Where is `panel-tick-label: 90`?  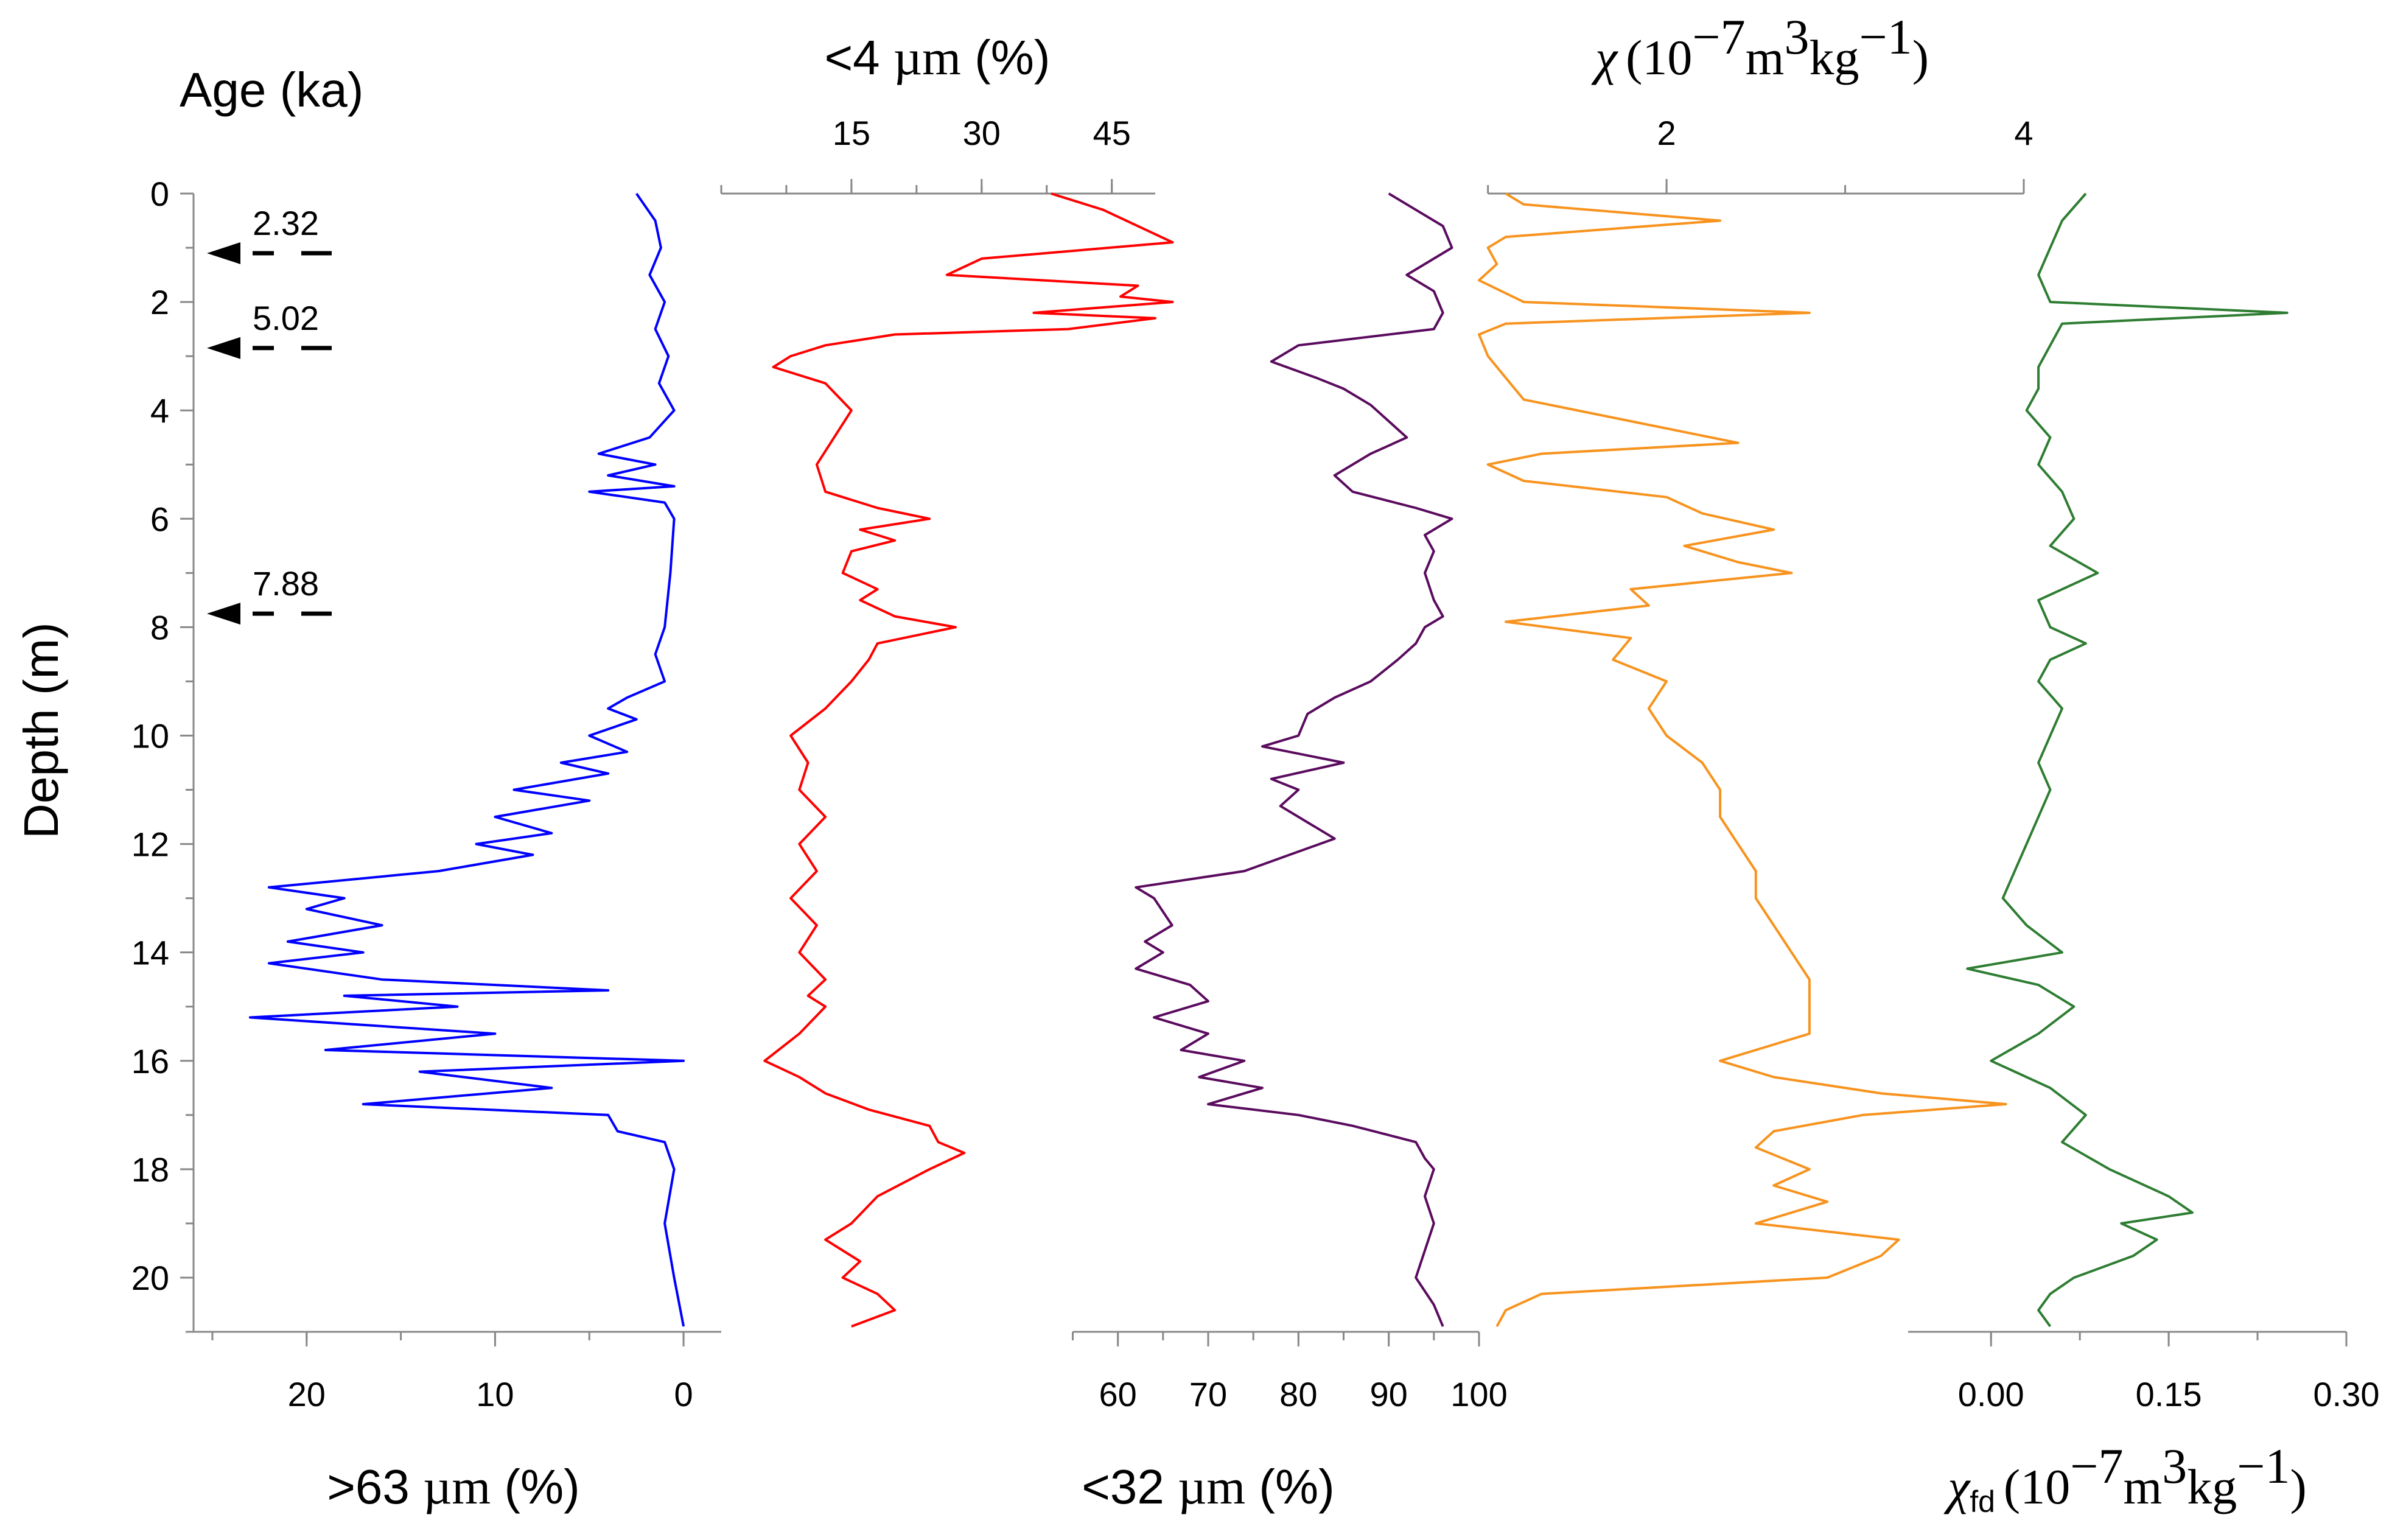 panel-tick-label: 90 is located at coordinates (1389, 1394).